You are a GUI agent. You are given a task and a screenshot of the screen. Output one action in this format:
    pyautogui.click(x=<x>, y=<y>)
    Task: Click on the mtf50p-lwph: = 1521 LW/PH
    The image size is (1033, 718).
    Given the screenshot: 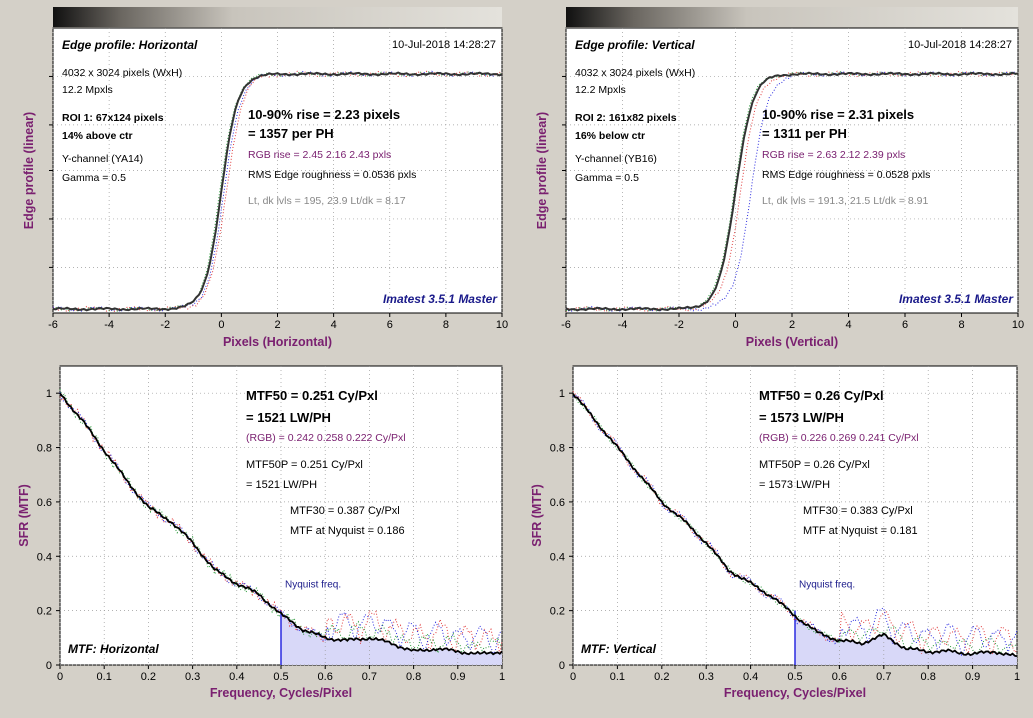 What is the action you would take?
    pyautogui.click(x=281, y=485)
    